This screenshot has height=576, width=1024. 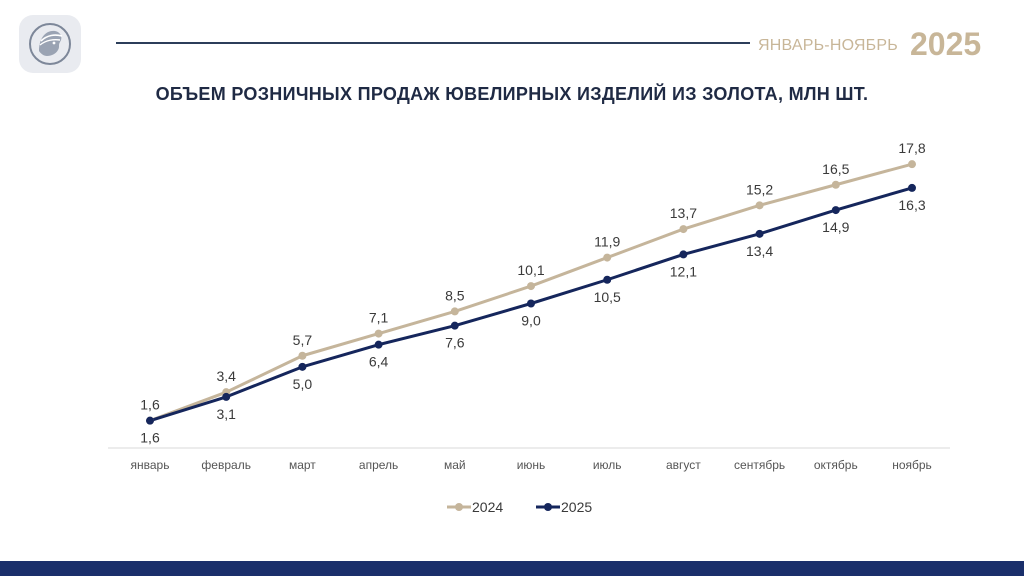 I want to click on profile-head-logo-icon, so click(x=50, y=44).